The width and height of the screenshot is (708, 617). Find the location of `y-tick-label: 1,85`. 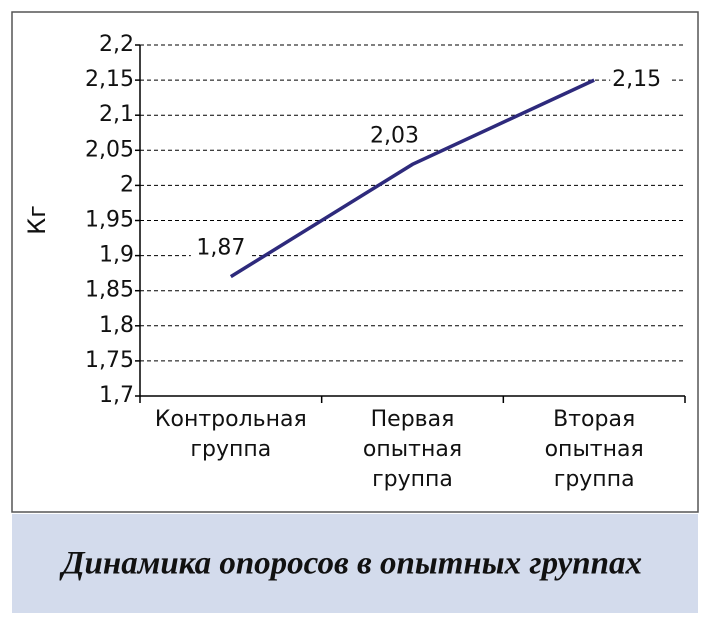

y-tick-label: 1,85 is located at coordinates (109, 290).